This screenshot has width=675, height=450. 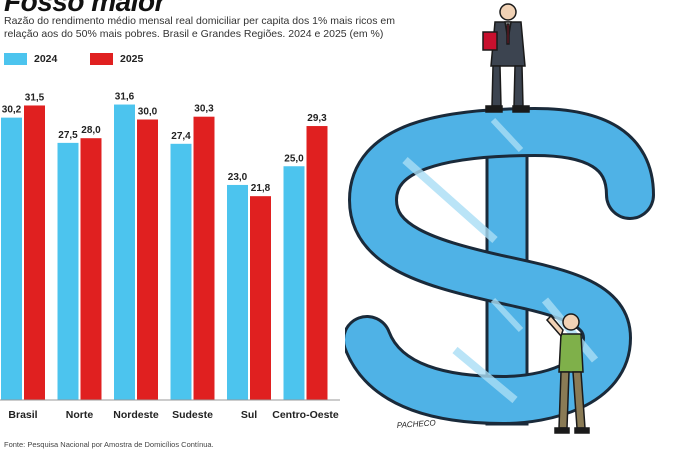 What do you see at coordinates (148, 112) in the screenshot?
I see `data-label-2025-nordeste: 30,0` at bounding box center [148, 112].